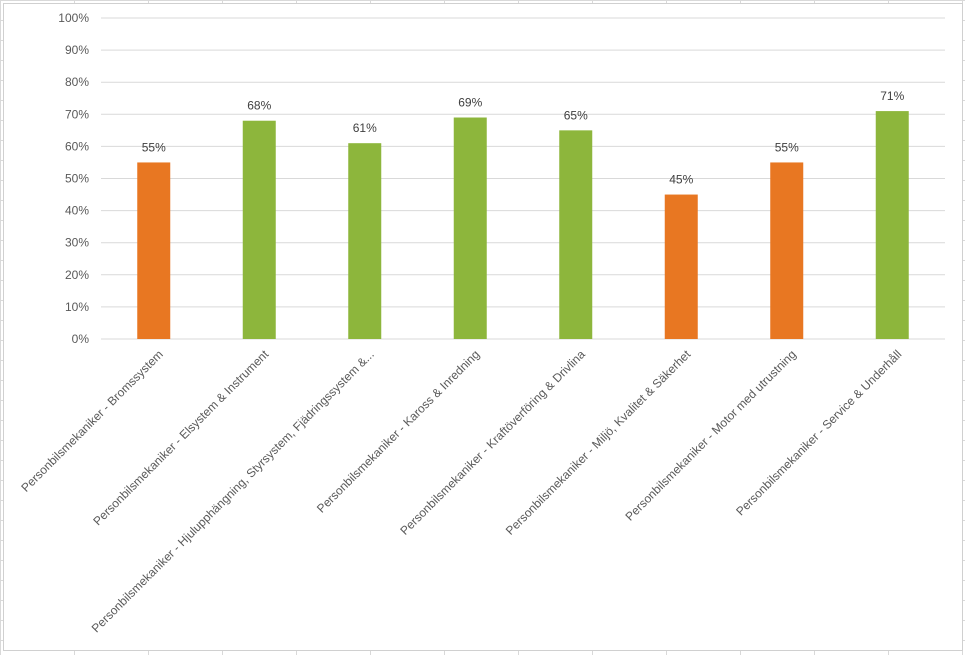  What do you see at coordinates (259, 106) in the screenshot?
I see `data-label: 68%` at bounding box center [259, 106].